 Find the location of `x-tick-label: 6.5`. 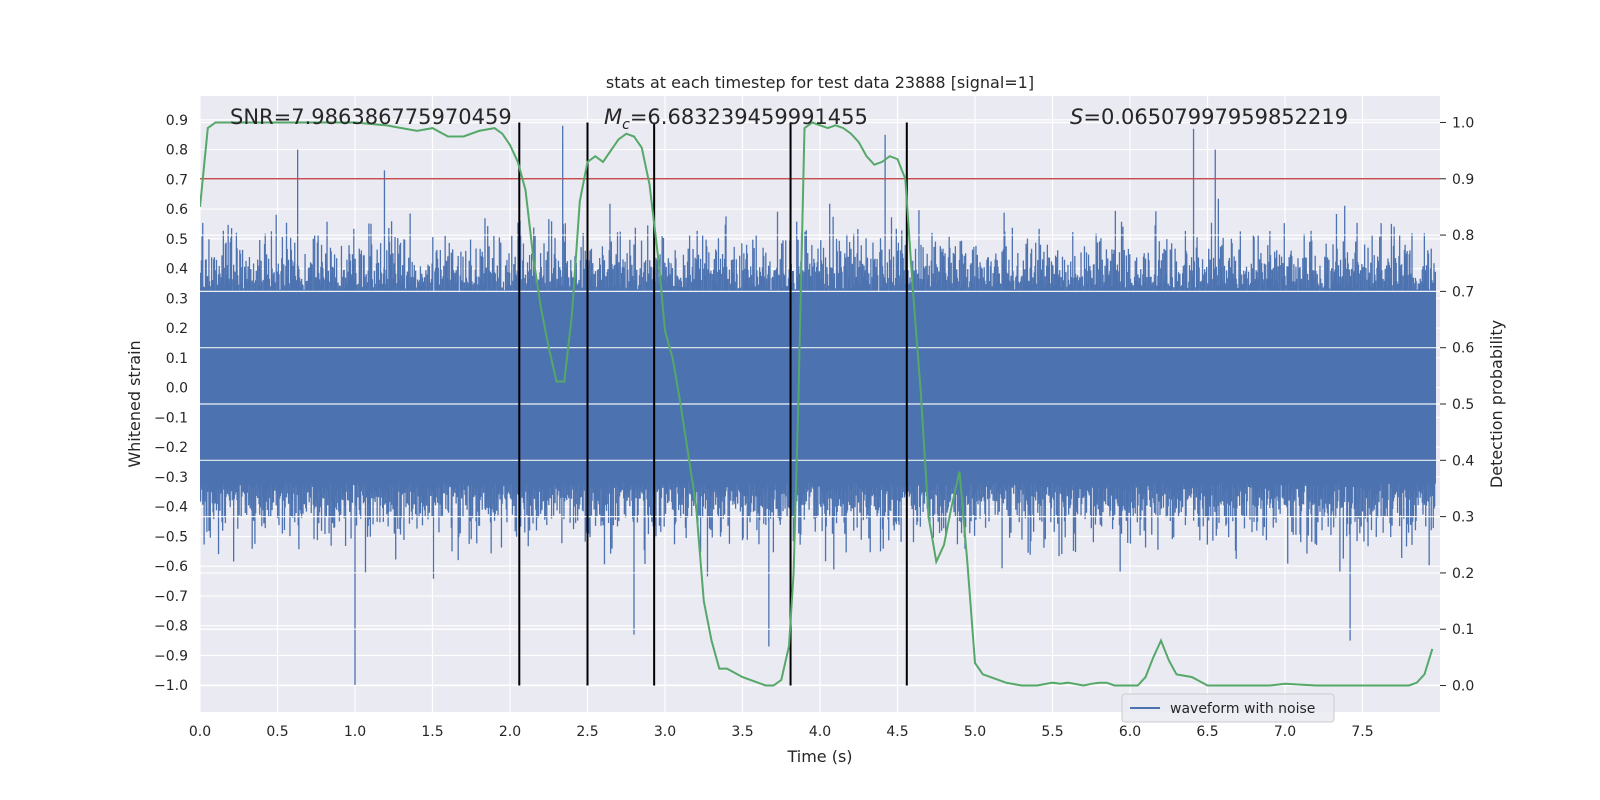

x-tick-label: 6.5 is located at coordinates (1207, 732).